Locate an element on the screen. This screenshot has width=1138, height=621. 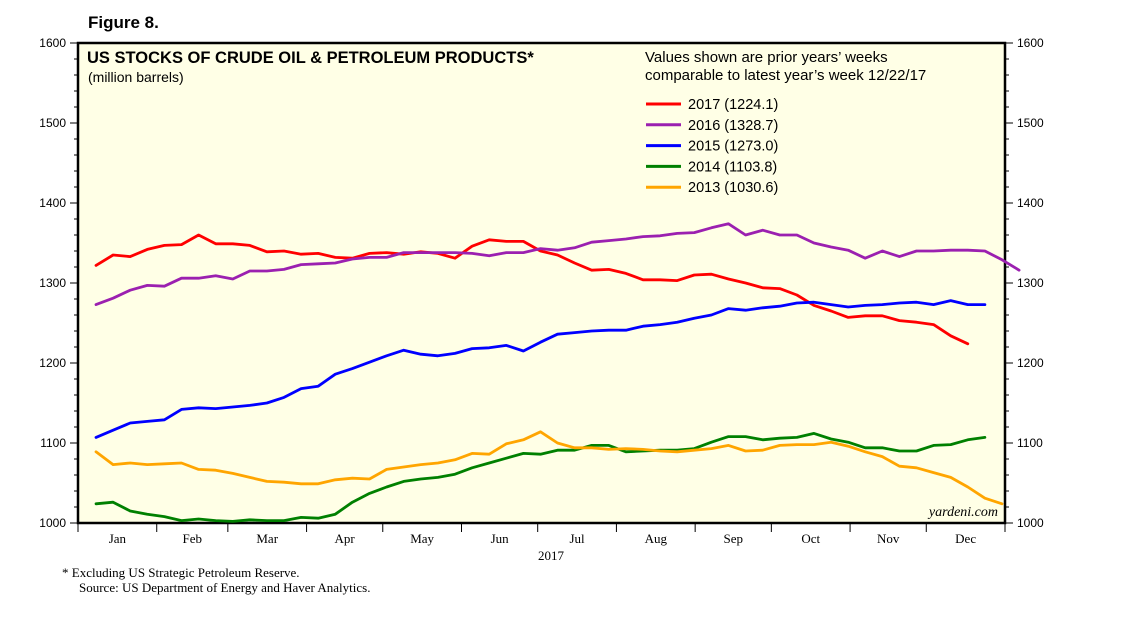
y-tick-label-right: 1200 is located at coordinates (1030, 363).